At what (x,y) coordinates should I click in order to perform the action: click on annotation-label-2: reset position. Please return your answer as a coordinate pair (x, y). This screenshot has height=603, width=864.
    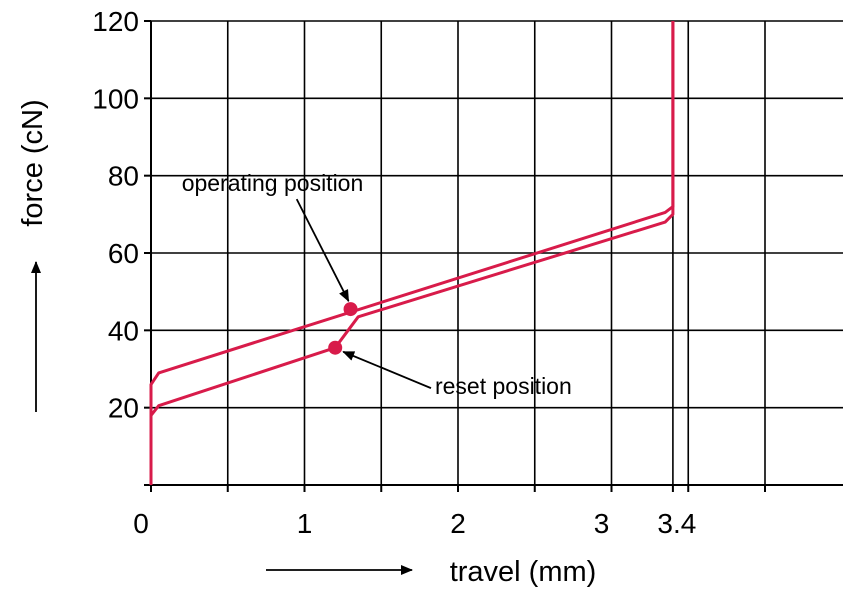
    Looking at the image, I should click on (503, 386).